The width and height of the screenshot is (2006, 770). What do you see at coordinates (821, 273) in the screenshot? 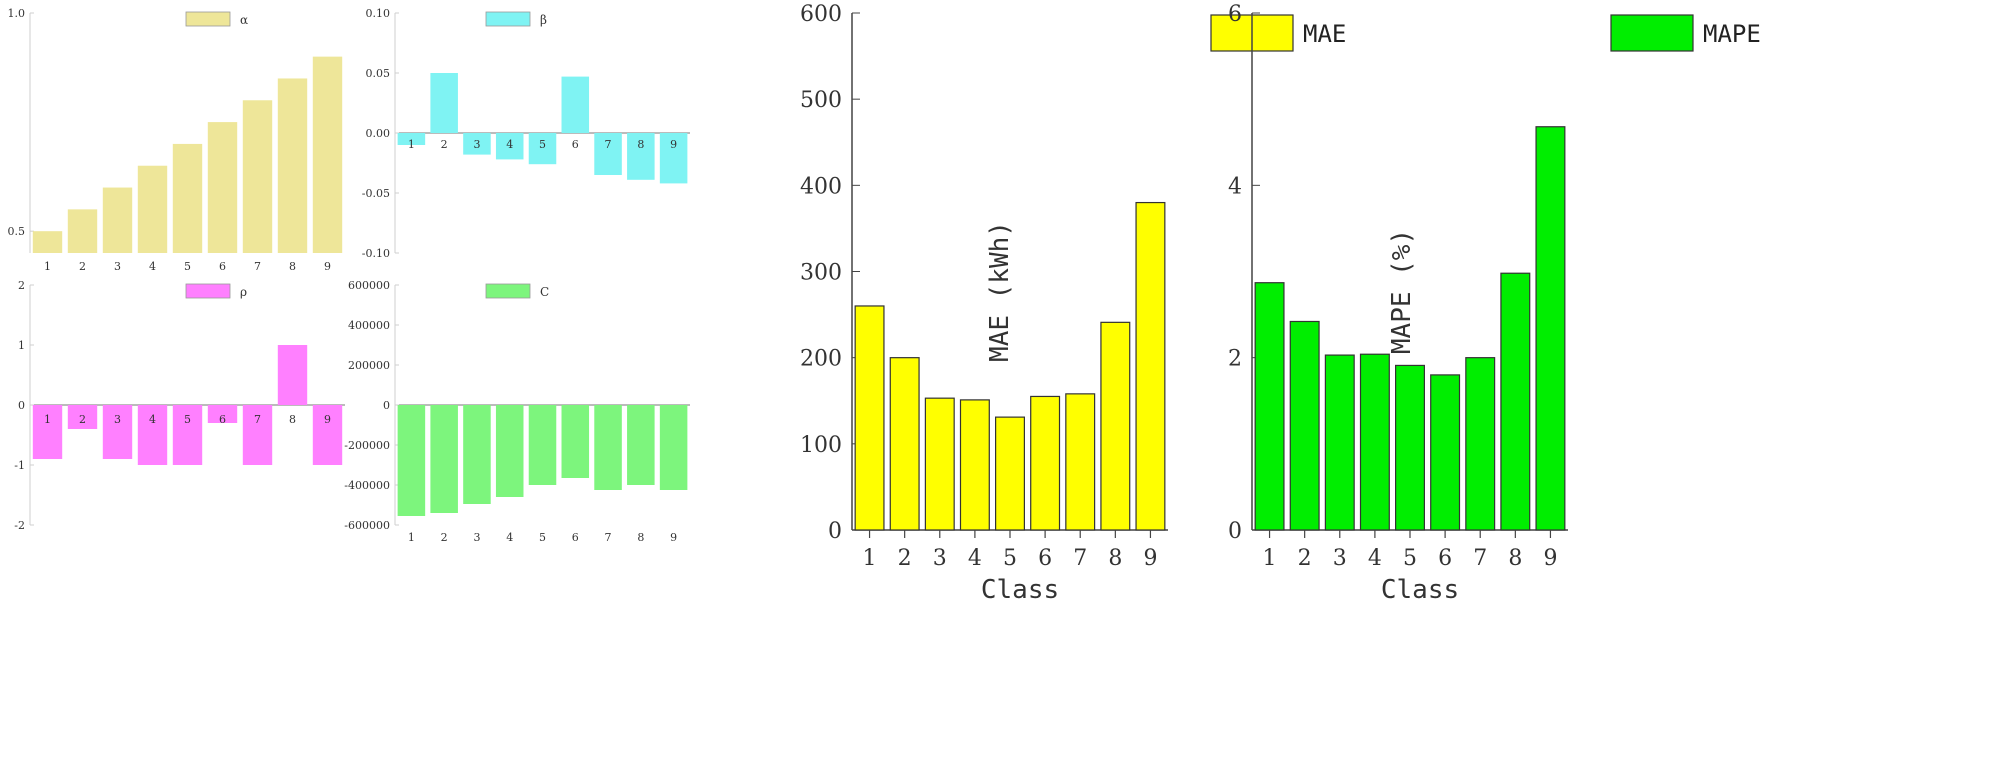
I see `mae-y-tick-label: 300` at bounding box center [821, 273].